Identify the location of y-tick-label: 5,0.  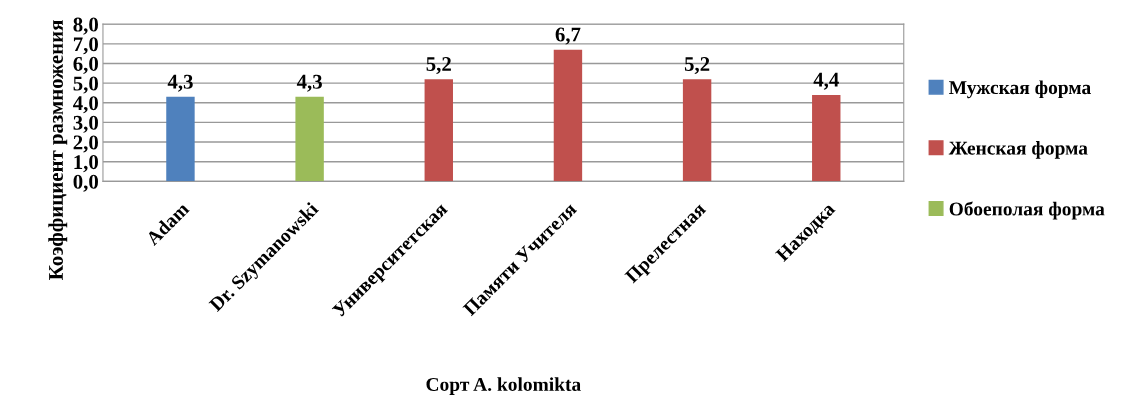
(85, 85).